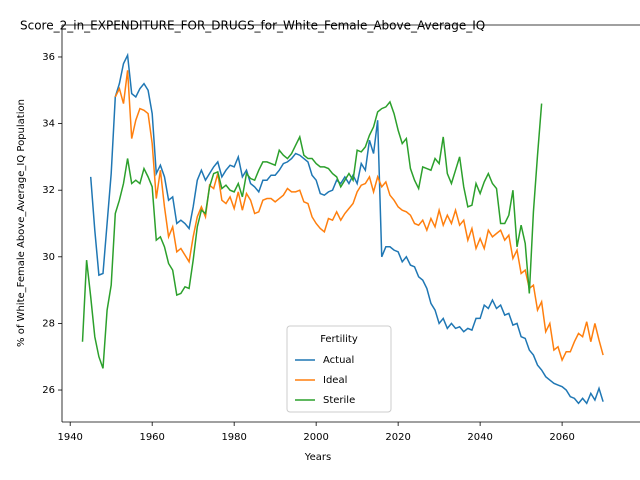  Describe the element at coordinates (339, 400) in the screenshot. I see `legend-label: Sterile` at that location.